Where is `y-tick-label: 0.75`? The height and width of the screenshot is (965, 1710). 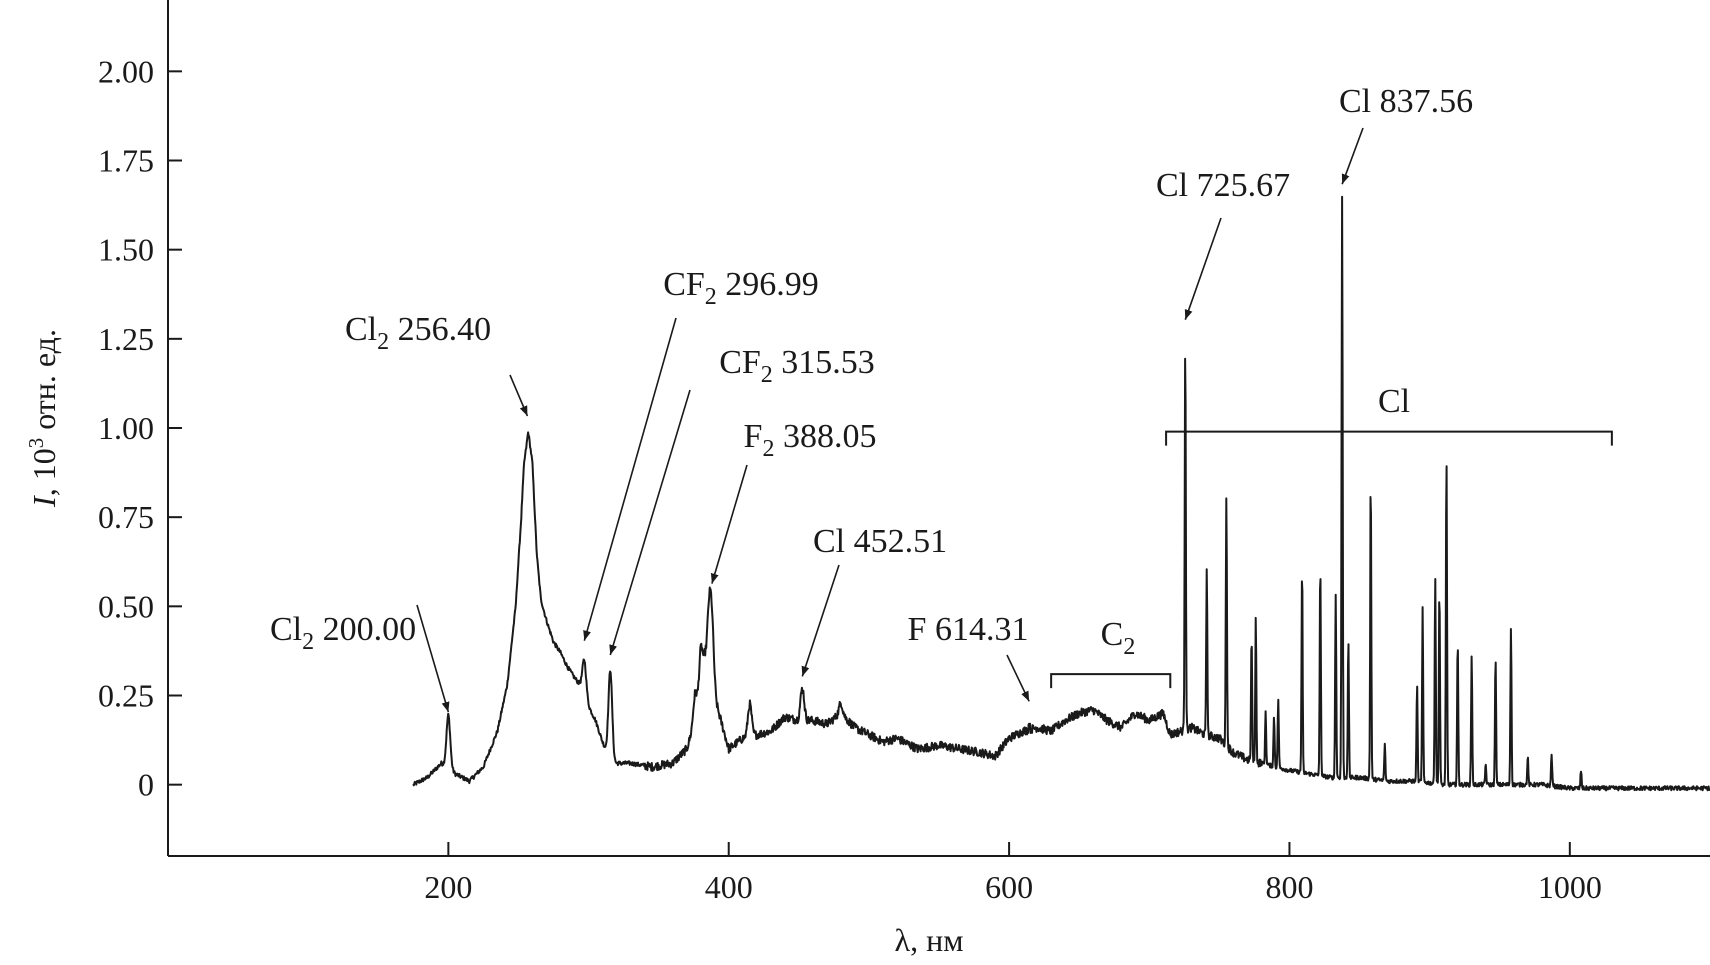
y-tick-label: 0.75 is located at coordinates (126, 517).